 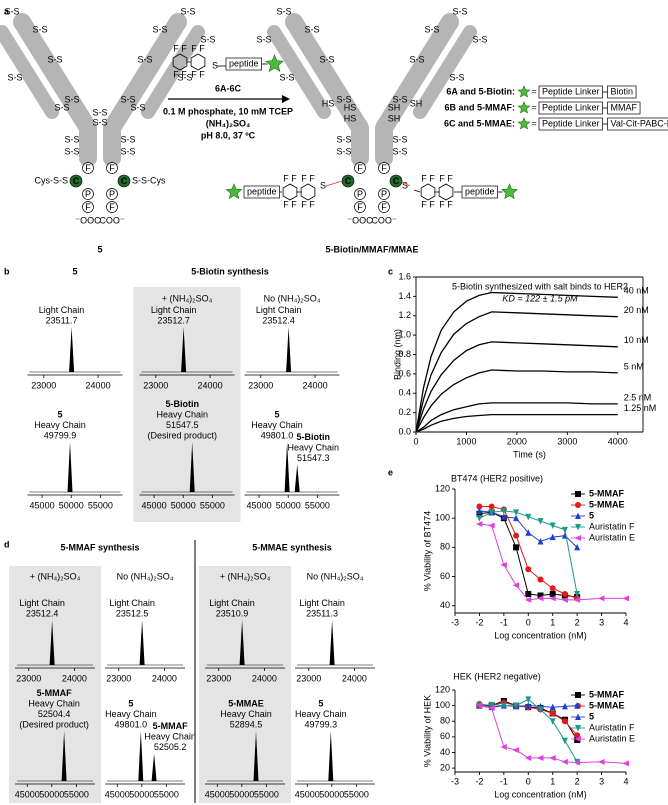 What do you see at coordinates (360, 220) in the screenshot?
I see `carboxyl: ⁻OOC` at bounding box center [360, 220].